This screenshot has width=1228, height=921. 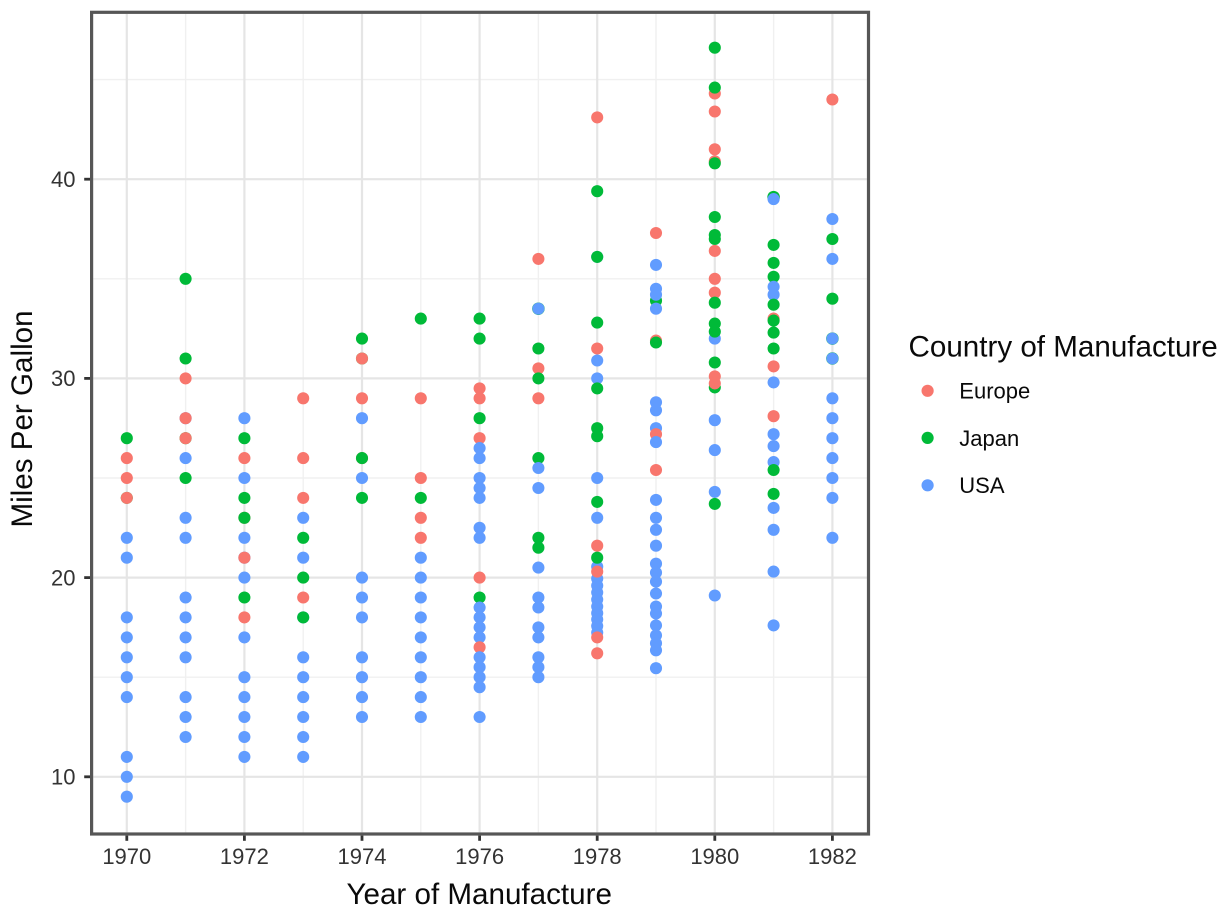 What do you see at coordinates (832, 856) in the screenshot?
I see `svg-text: 1982` at bounding box center [832, 856].